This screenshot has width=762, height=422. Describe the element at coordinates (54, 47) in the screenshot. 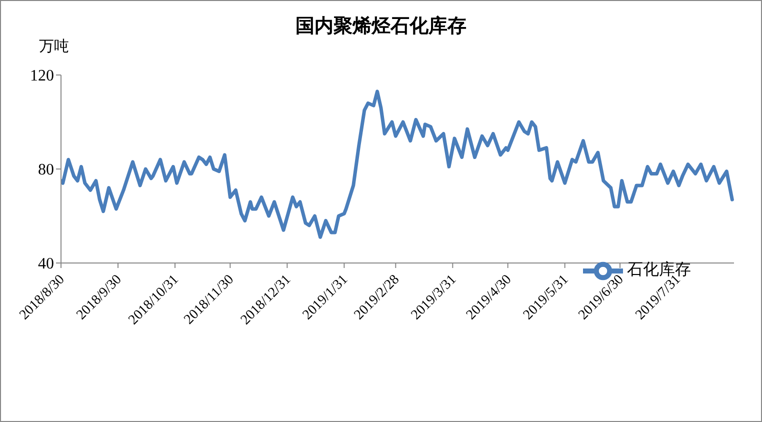

I see `y-axis-title: 万吨` at that location.